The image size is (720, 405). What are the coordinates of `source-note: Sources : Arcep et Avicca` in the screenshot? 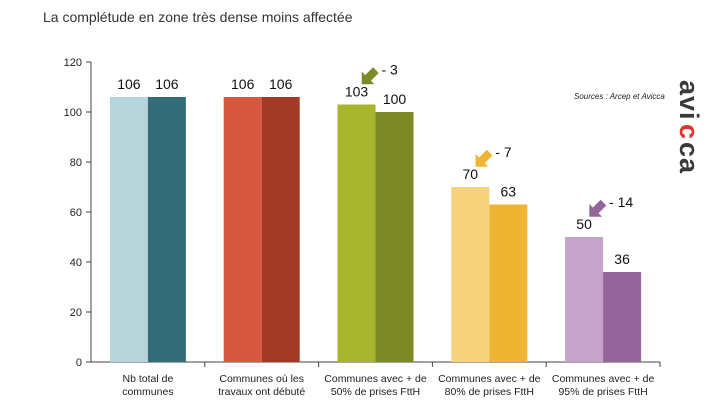 It's located at (619, 96).